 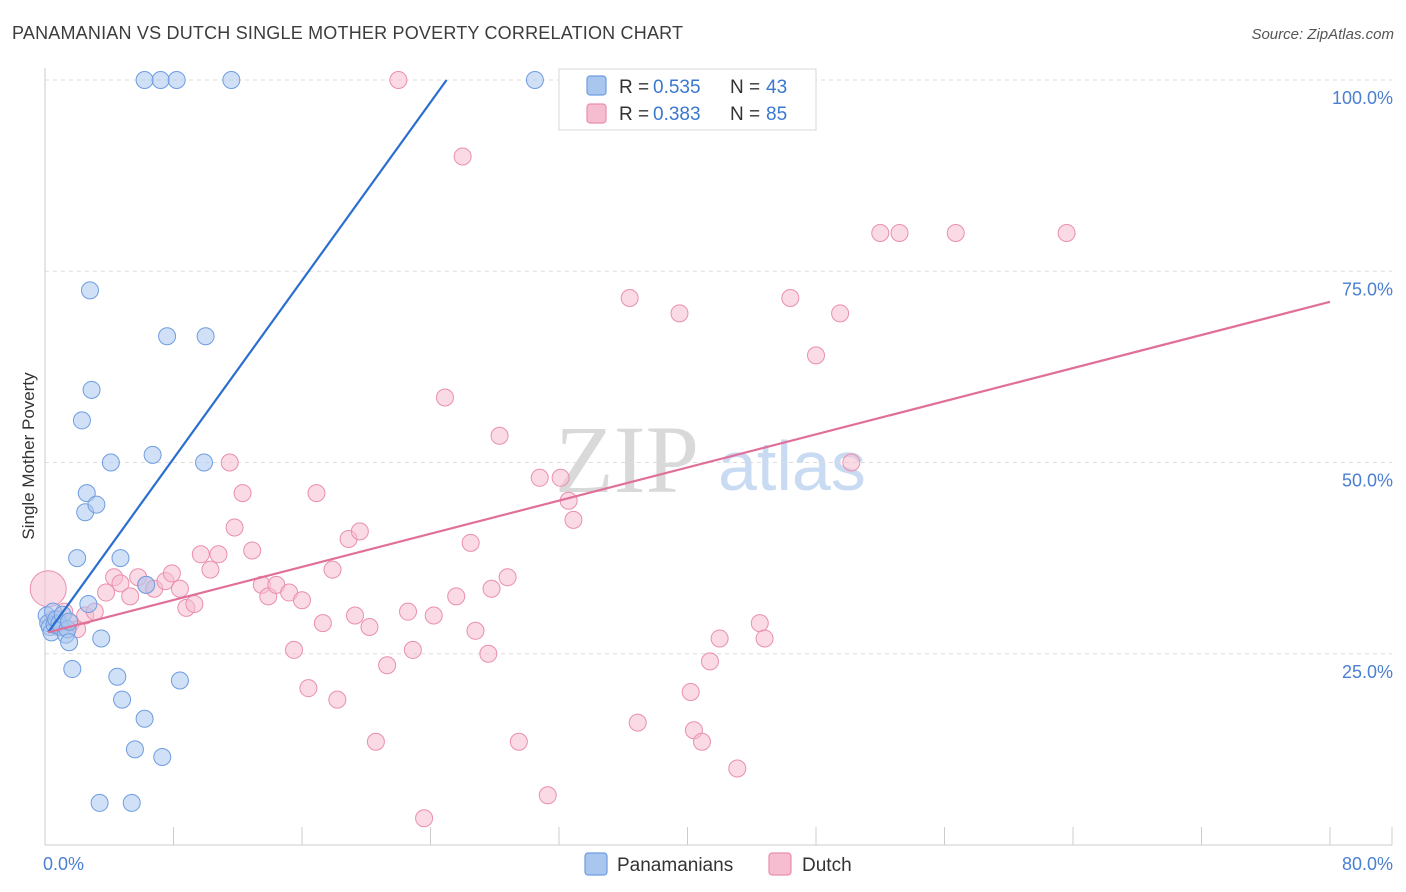 I want to click on legend-bottom: Panamanians Dutch, so click(x=718, y=864).